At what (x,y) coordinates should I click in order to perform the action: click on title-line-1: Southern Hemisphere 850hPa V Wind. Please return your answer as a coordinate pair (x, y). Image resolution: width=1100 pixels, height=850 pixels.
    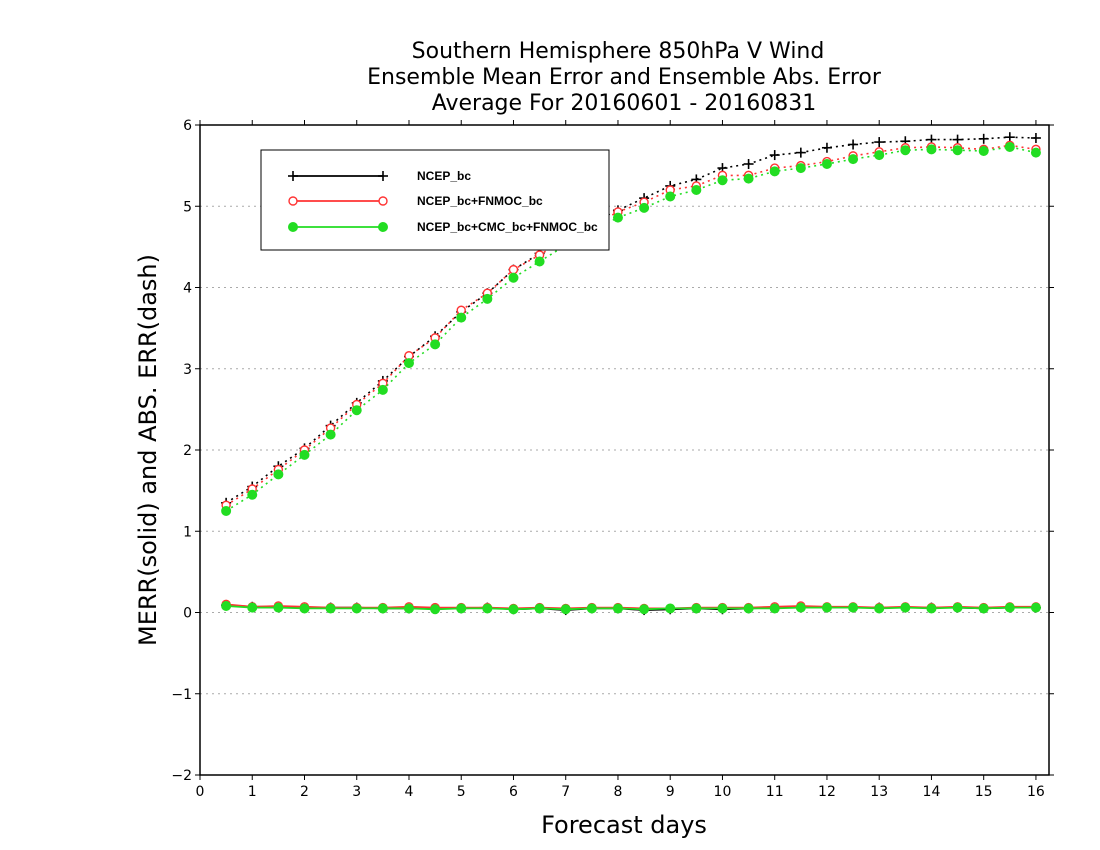
    Looking at the image, I should click on (618, 51).